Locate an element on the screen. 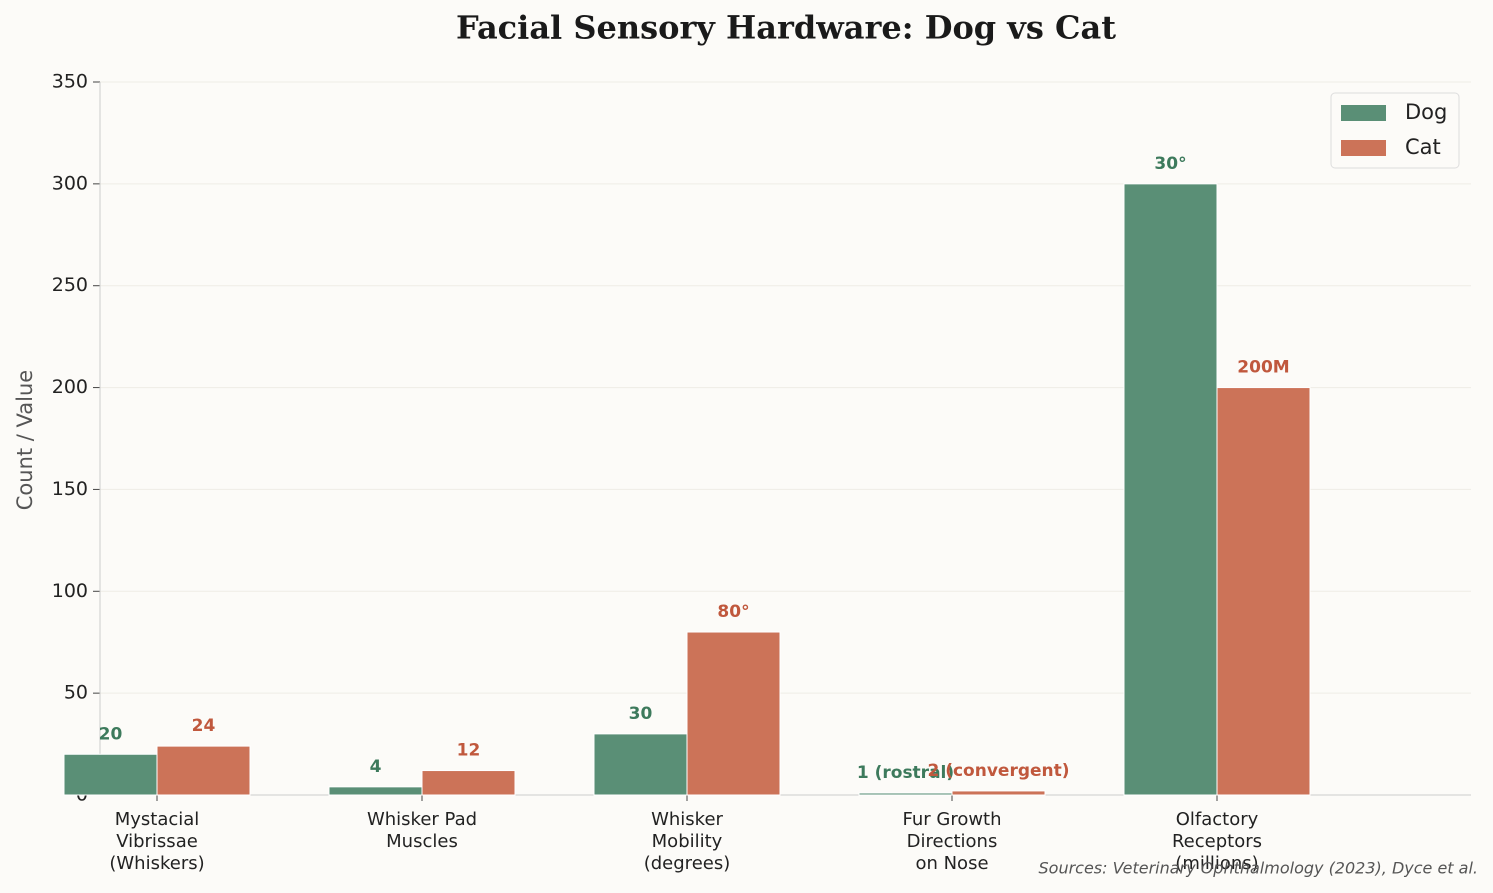 This screenshot has height=893, width=1493. legend-label: Dog is located at coordinates (1426, 112).